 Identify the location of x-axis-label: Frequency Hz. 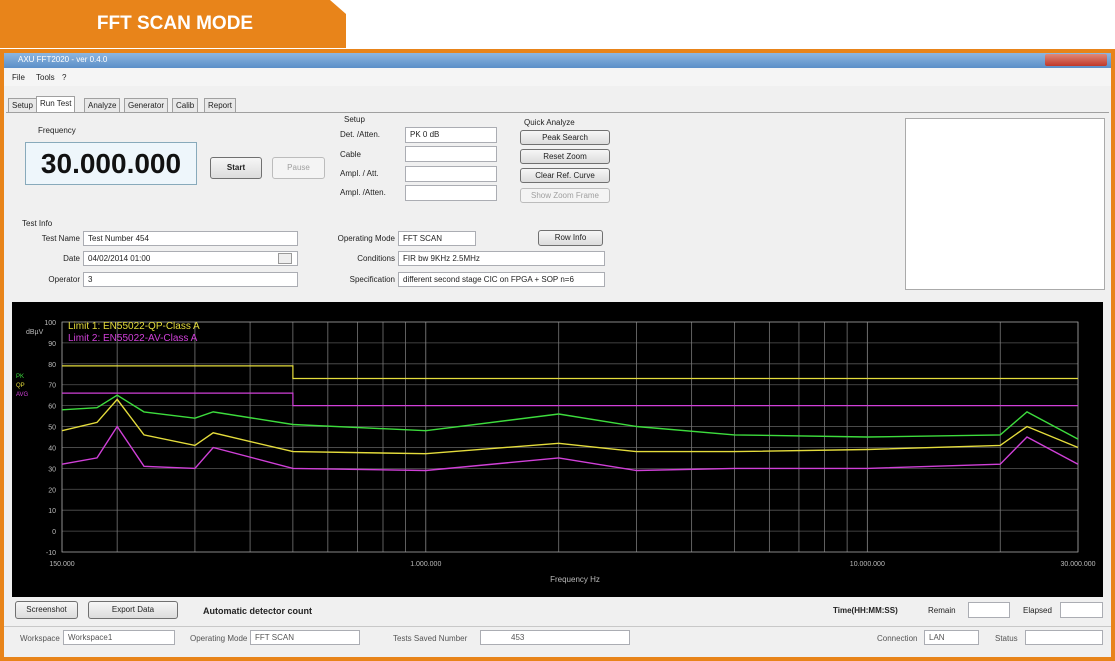
(575, 579).